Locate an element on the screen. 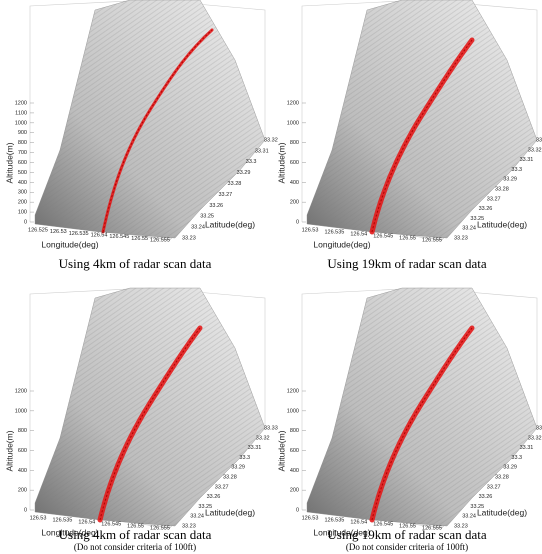 The width and height of the screenshot is (542, 554). z-tick-label: 700 is located at coordinates (22, 153).